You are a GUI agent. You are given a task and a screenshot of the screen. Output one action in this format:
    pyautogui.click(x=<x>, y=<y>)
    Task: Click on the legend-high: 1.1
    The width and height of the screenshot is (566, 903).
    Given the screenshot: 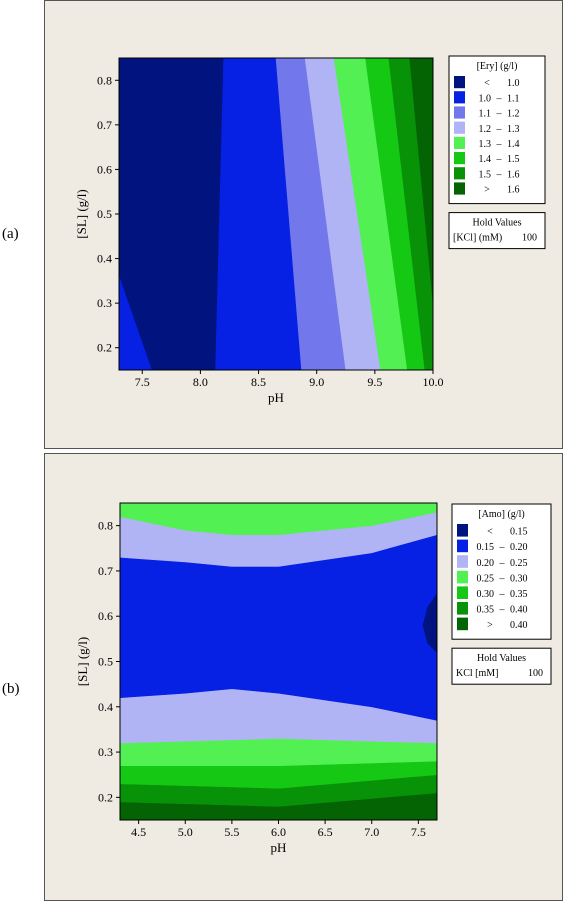 What is the action you would take?
    pyautogui.click(x=513, y=98)
    